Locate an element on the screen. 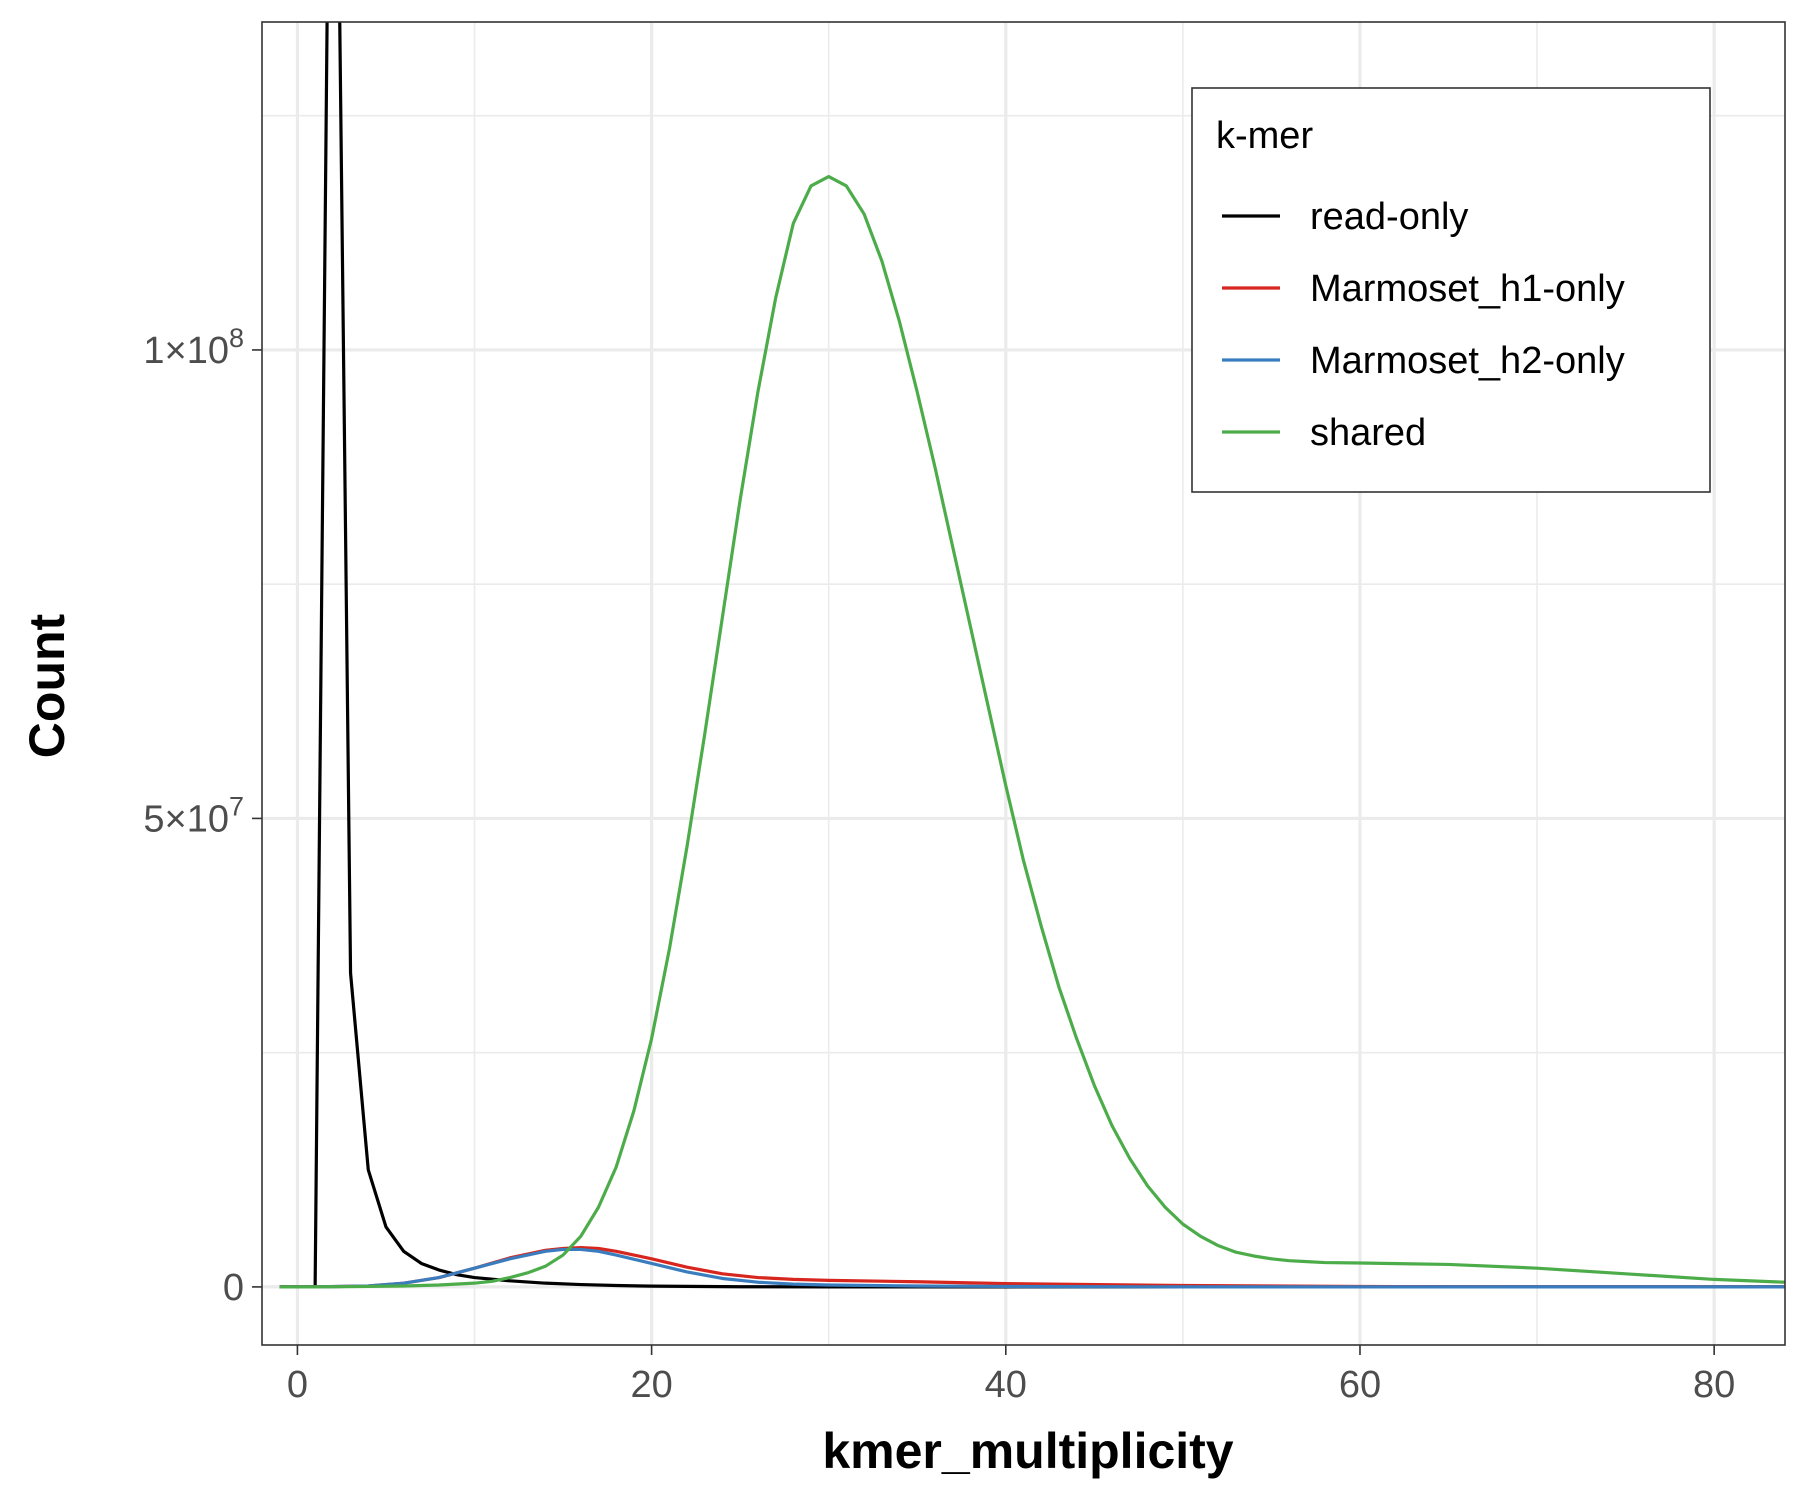  legend-label-marmoset-h2-only: Marmoset_h2-only is located at coordinates (1467, 361).